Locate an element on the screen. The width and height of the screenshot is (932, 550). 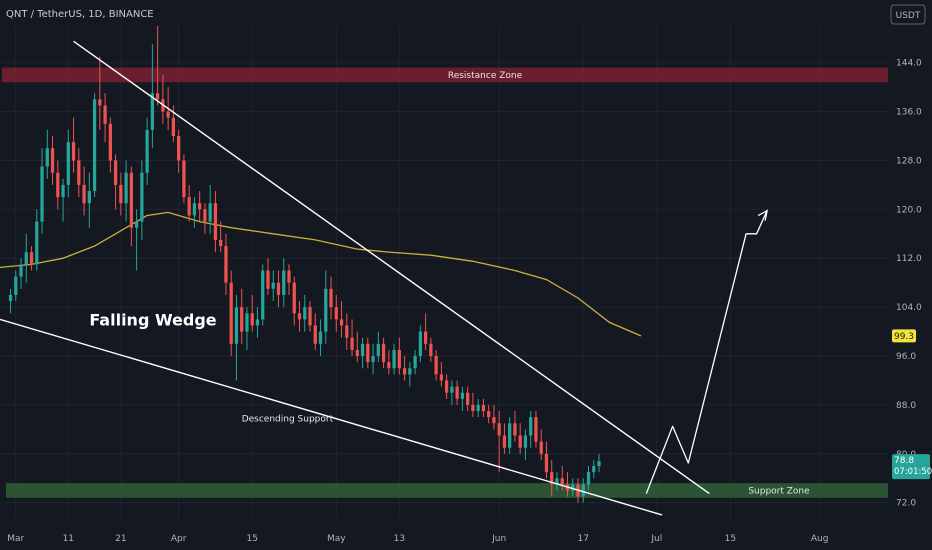
time-tick-label: 13 is located at coordinates (399, 539).